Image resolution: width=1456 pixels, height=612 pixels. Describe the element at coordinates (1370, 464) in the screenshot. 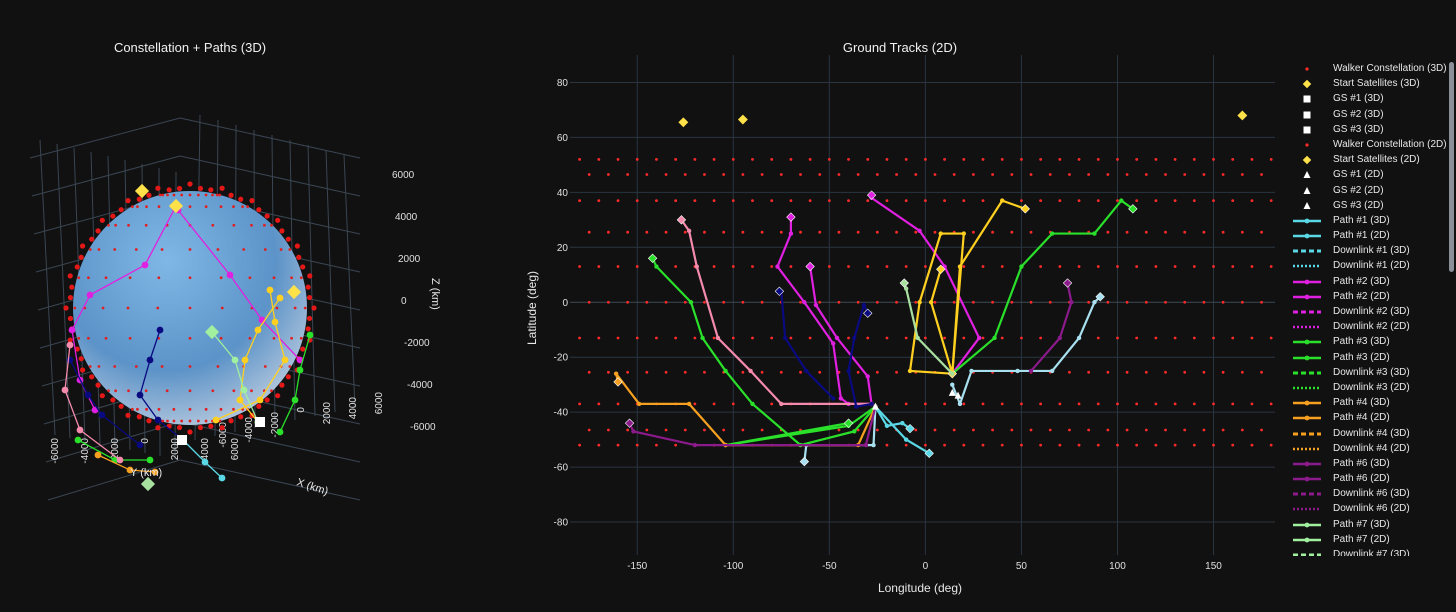

I see `legend-item: Path #6 (3D)` at that location.